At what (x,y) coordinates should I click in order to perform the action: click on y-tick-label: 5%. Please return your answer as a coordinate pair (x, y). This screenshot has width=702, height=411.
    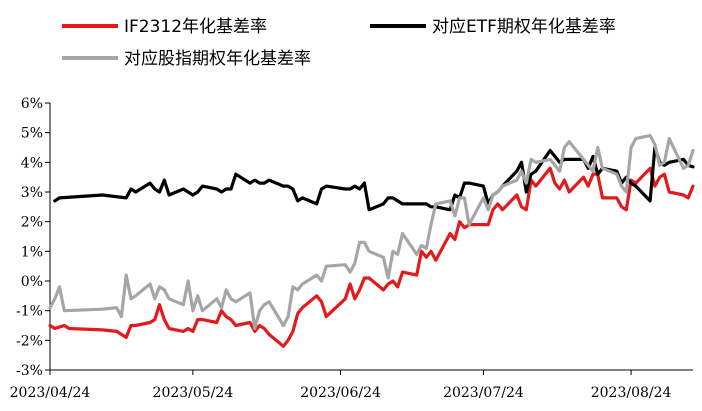
    Looking at the image, I should click on (32, 134).